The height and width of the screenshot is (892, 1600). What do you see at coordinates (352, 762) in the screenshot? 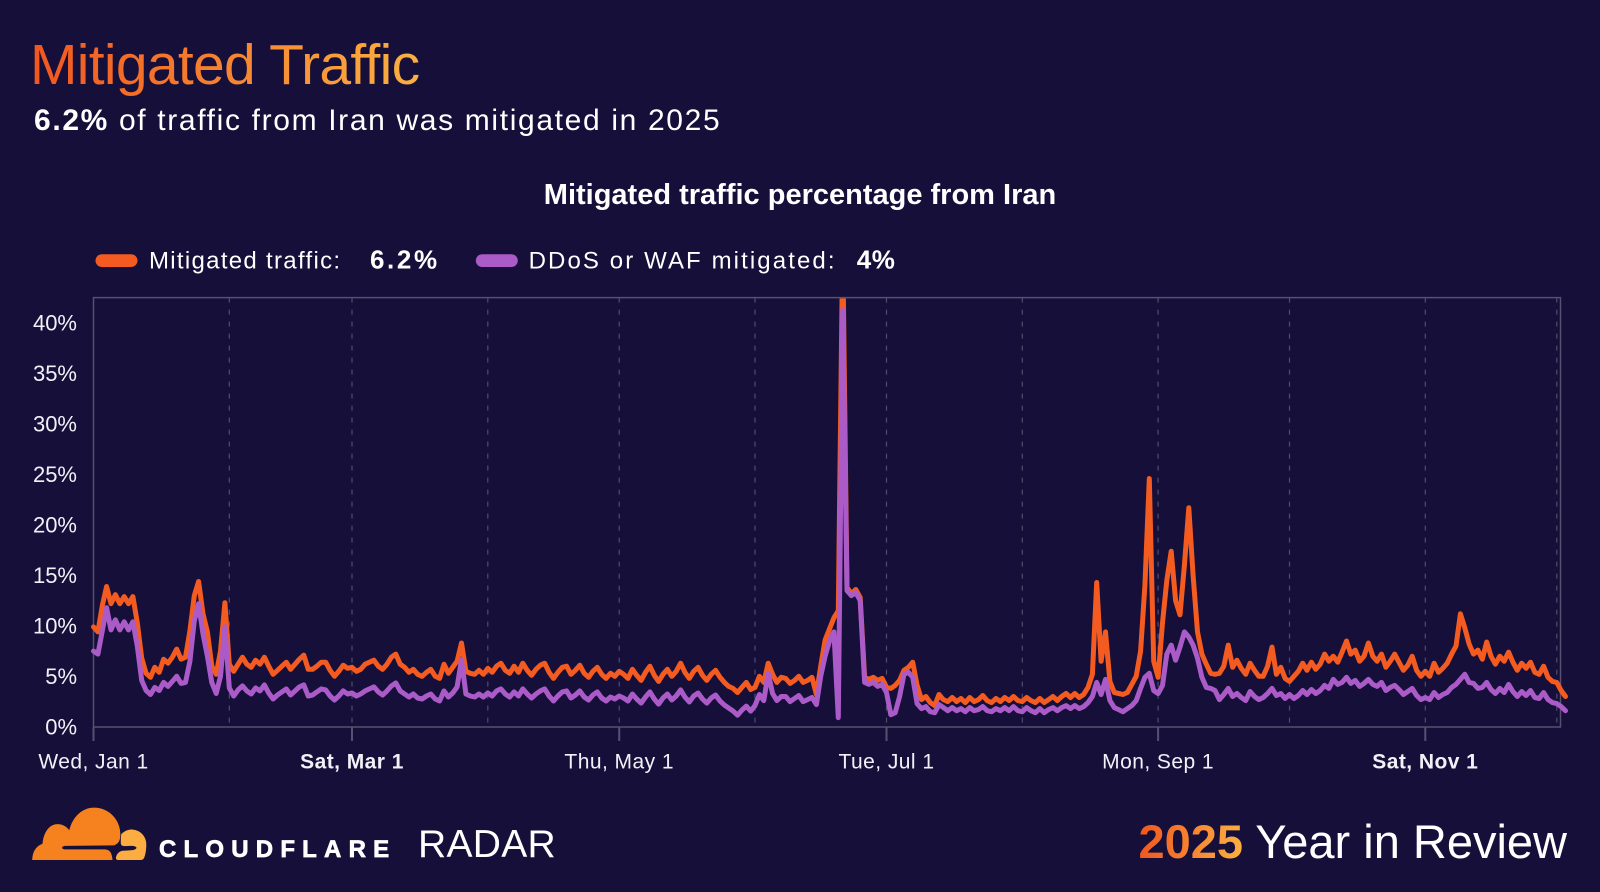
I see `svg-text: Sat, Mar 1` at bounding box center [352, 762].